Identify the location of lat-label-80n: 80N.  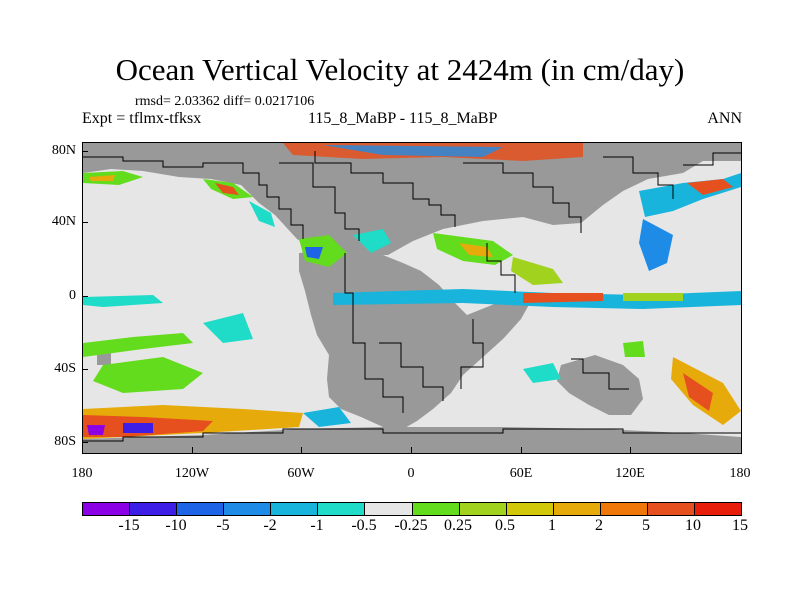
(63, 150).